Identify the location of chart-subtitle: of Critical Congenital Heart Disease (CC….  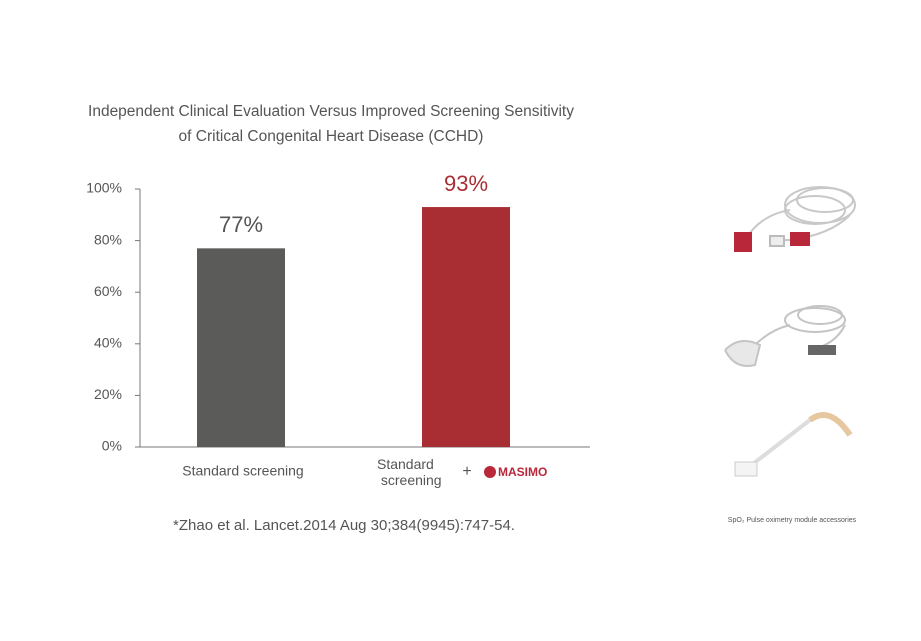
(331, 136).